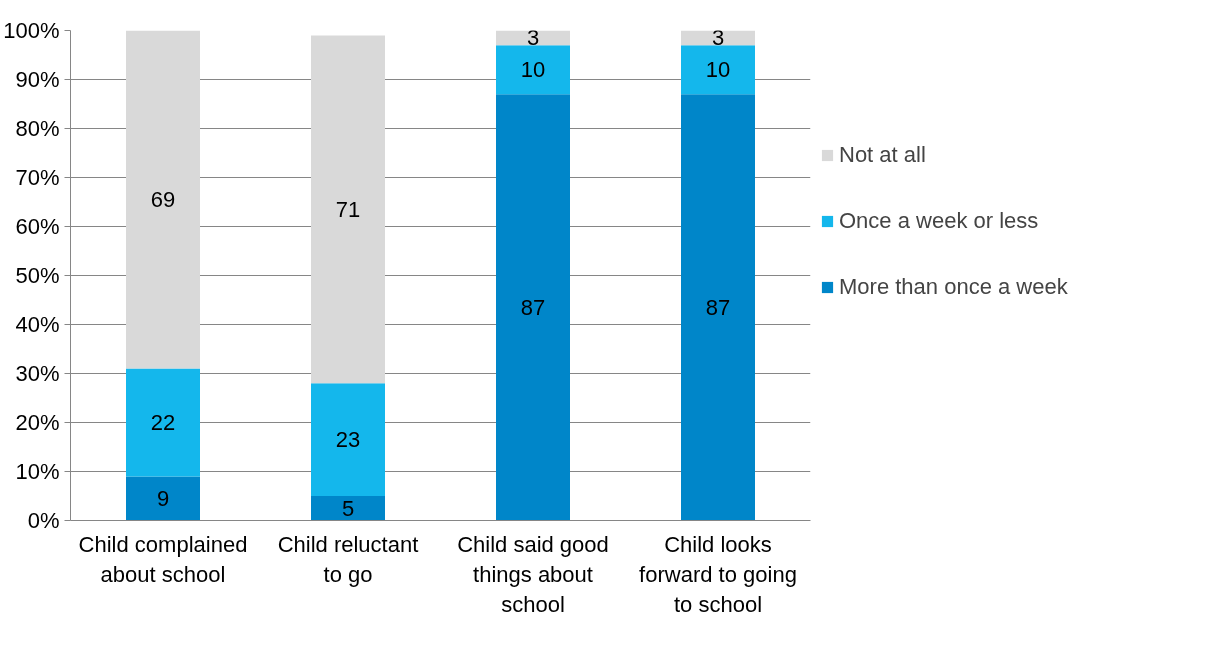 The height and width of the screenshot is (658, 1210). Describe the element at coordinates (533, 574) in the screenshot. I see `x-tick-label: Child said good things about school` at that location.